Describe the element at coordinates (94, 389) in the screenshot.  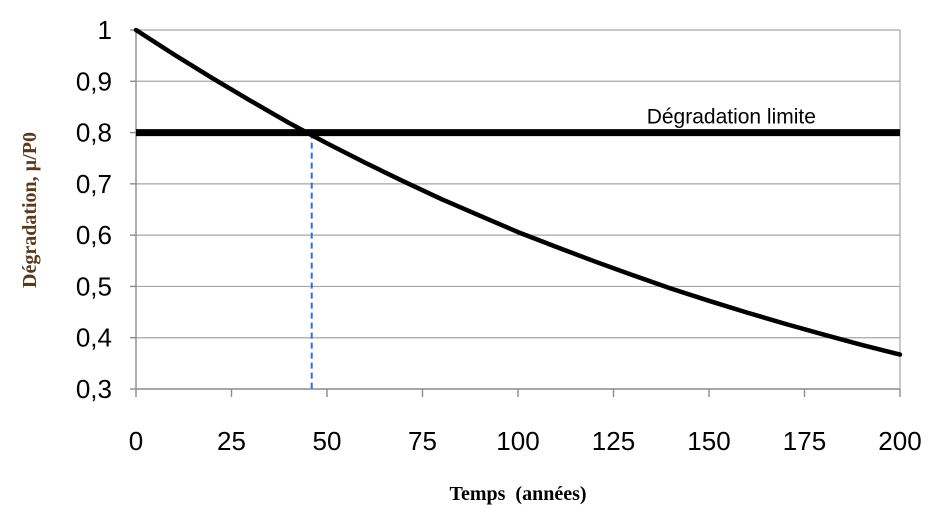
I see `y-tick-label: 0,3` at that location.